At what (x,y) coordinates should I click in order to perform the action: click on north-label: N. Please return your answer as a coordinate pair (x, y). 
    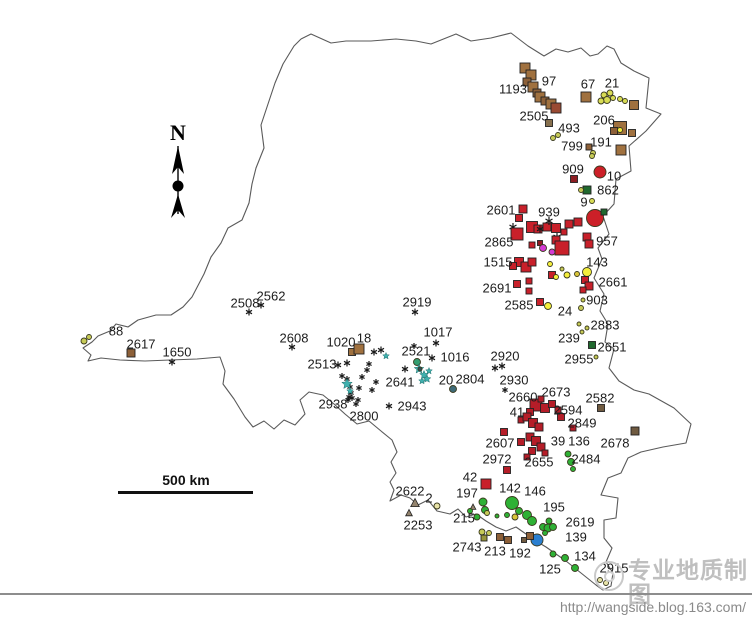
    Looking at the image, I should click on (178, 132).